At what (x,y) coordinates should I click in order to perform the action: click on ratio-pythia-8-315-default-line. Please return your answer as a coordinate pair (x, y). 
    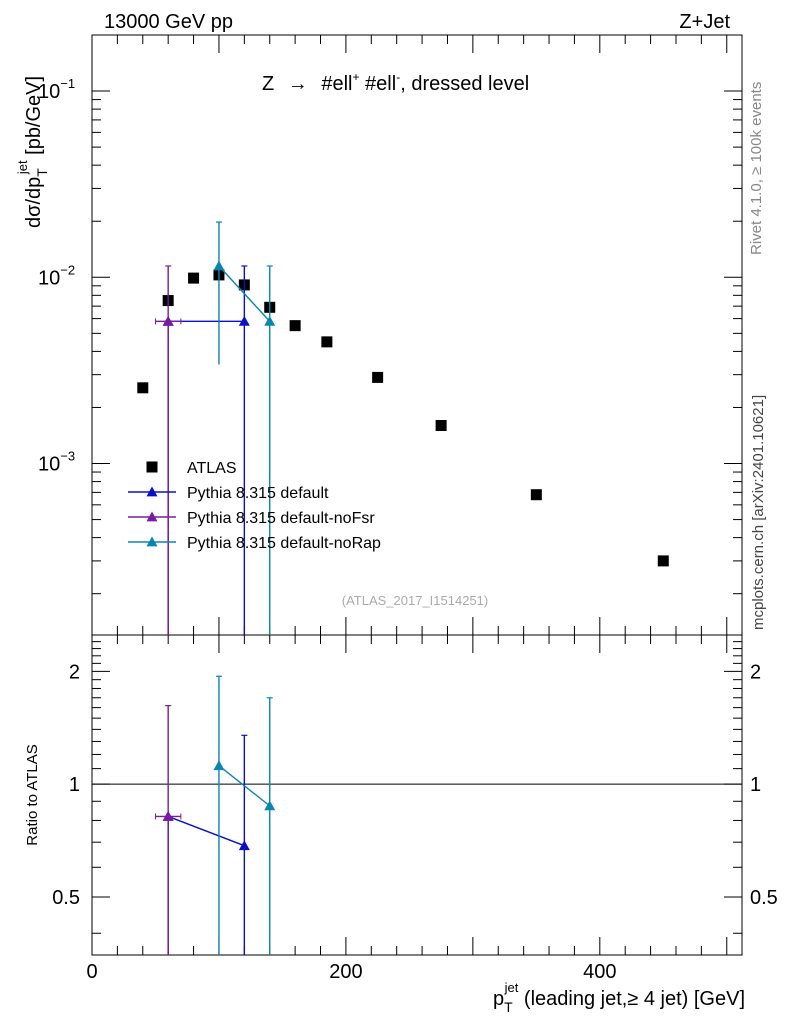
    Looking at the image, I should click on (206, 831).